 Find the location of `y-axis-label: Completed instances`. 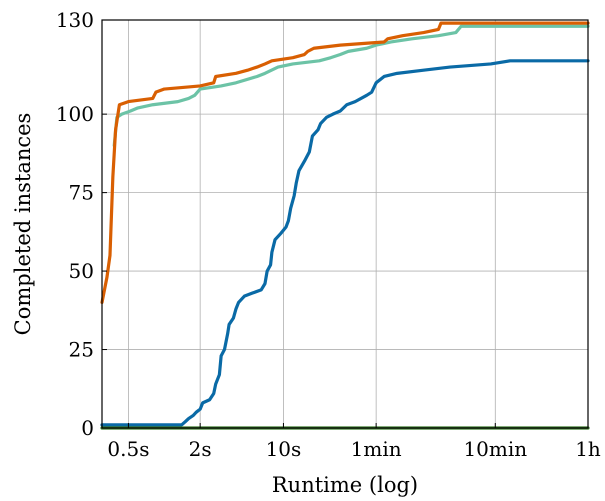

y-axis-label: Completed instances is located at coordinates (23, 224).